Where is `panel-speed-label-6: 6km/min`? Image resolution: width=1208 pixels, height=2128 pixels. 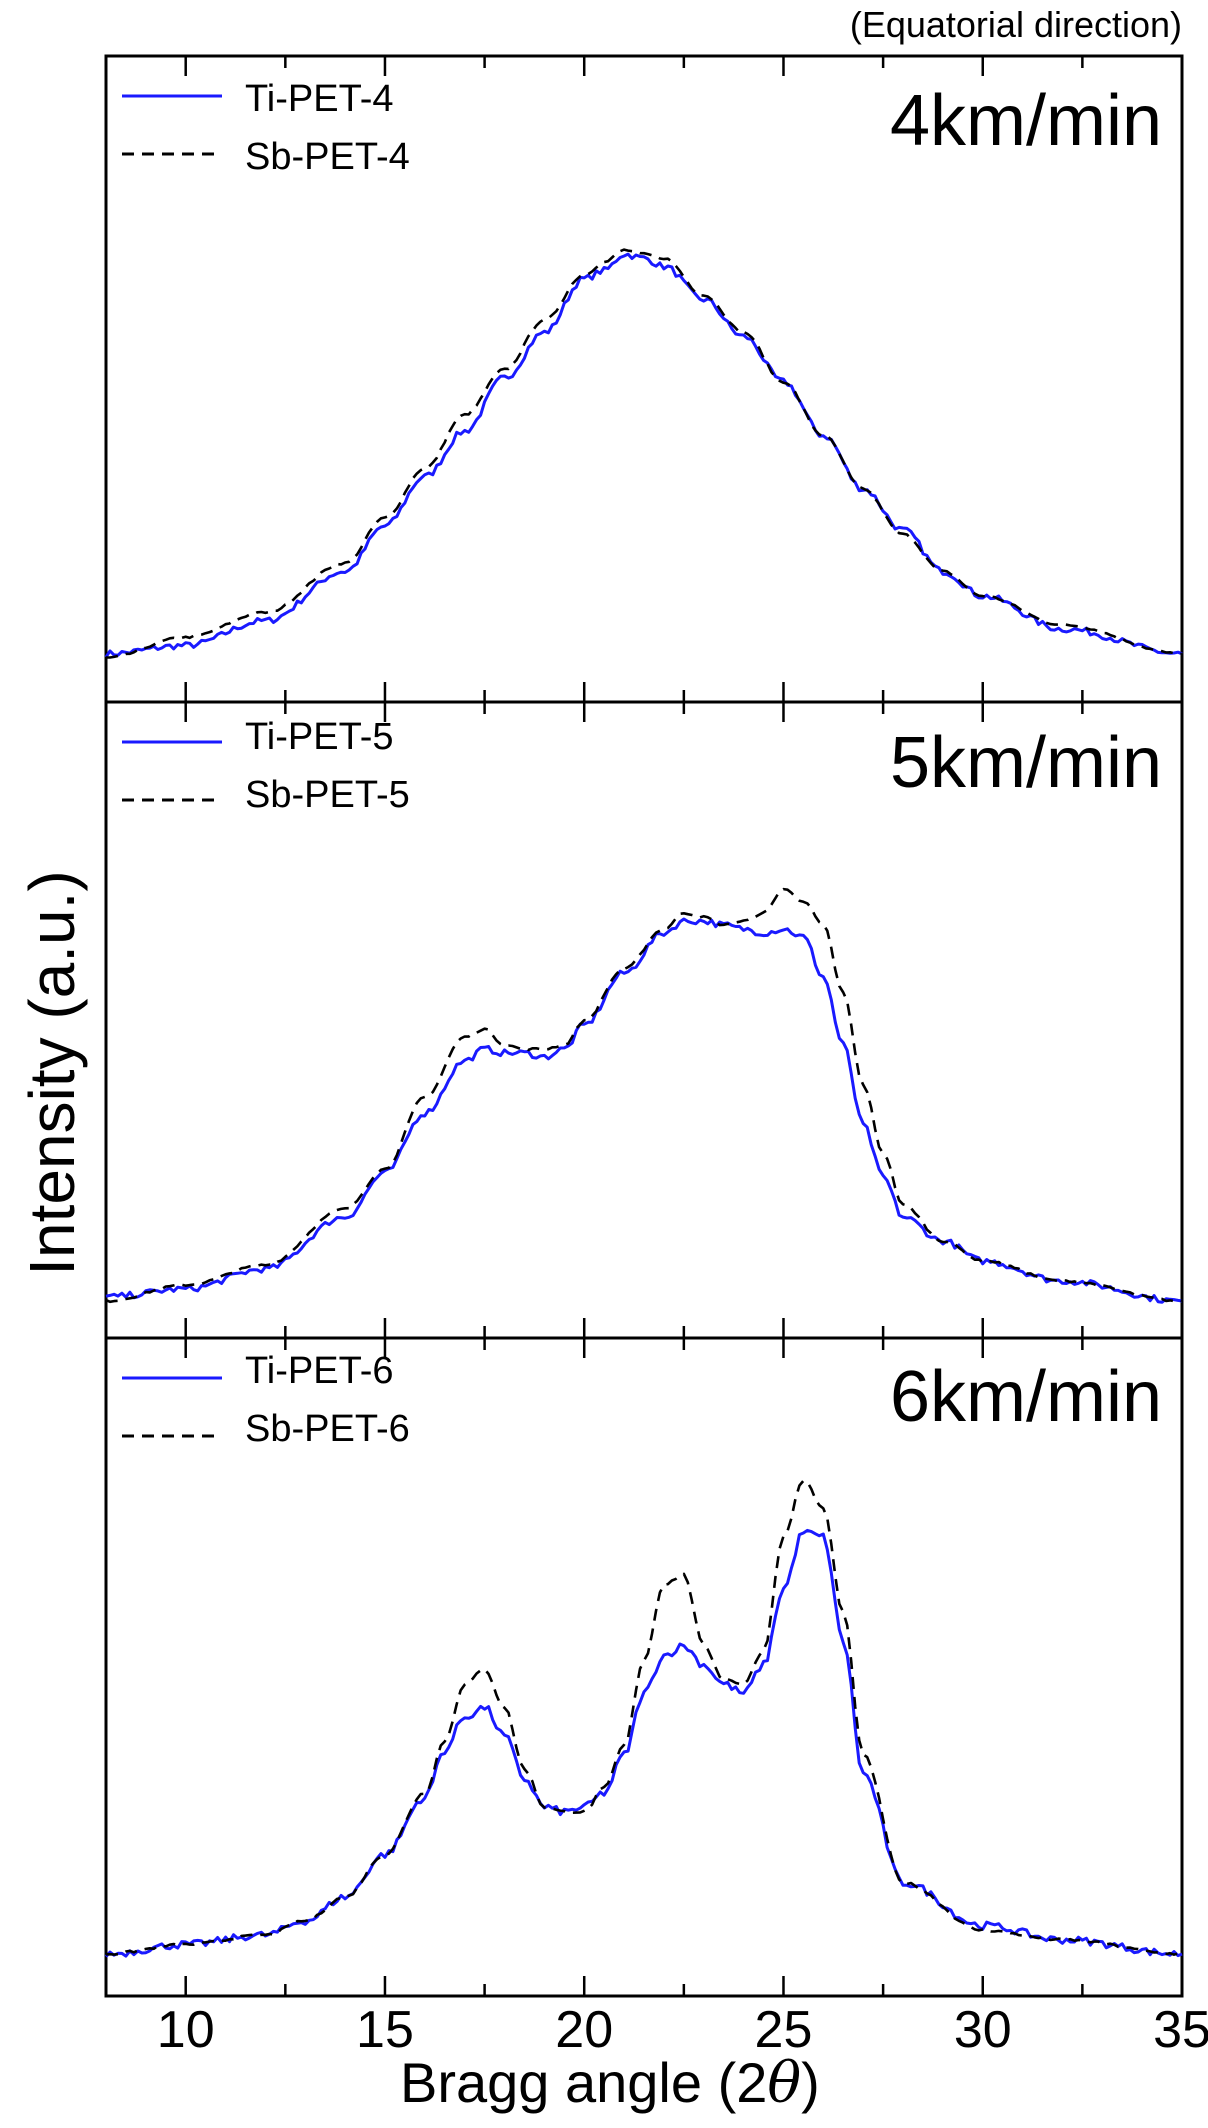 panel-speed-label-6: 6km/min is located at coordinates (1025, 1397).